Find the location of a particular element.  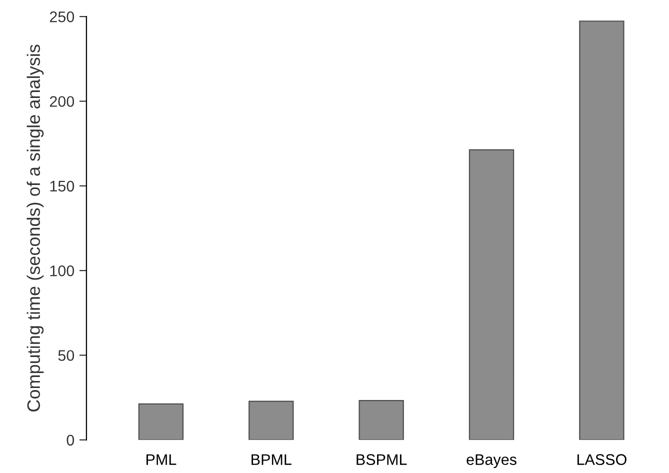

x-tick-label: PML is located at coordinates (161, 459).